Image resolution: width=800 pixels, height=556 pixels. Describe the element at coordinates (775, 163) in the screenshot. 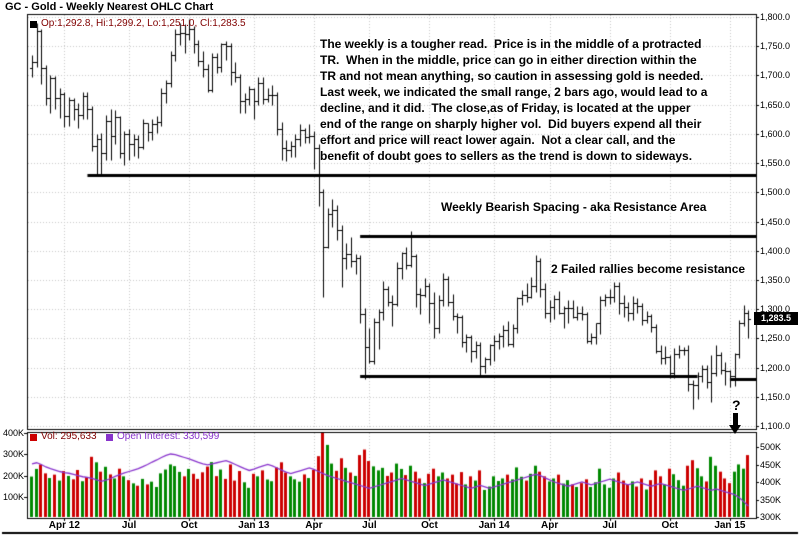

I see `price-axis-tick-label: 1,550.0` at that location.